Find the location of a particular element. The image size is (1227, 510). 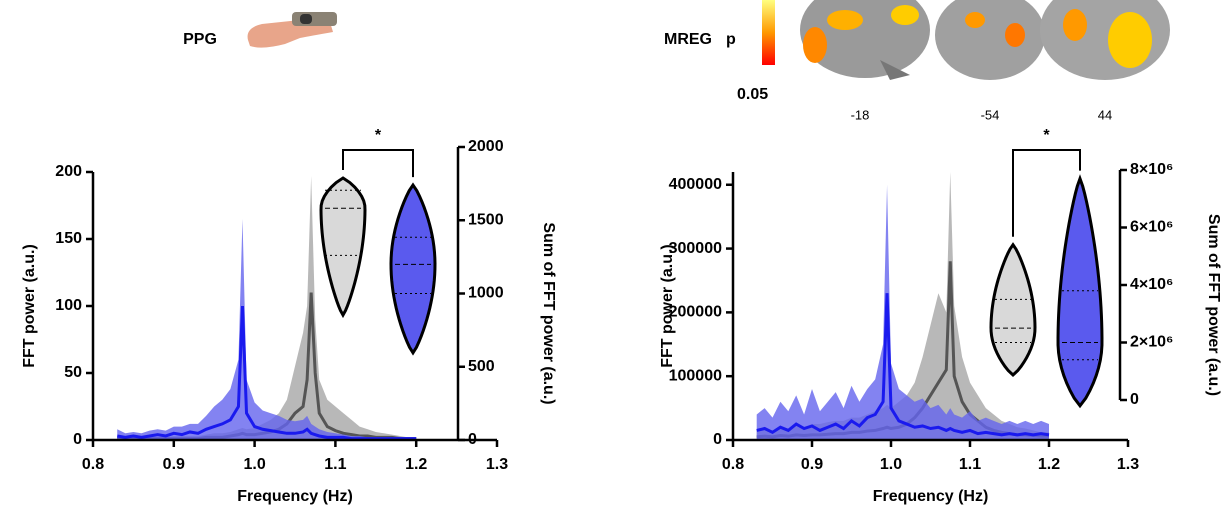

panel-title: MREG is located at coordinates (688, 39).